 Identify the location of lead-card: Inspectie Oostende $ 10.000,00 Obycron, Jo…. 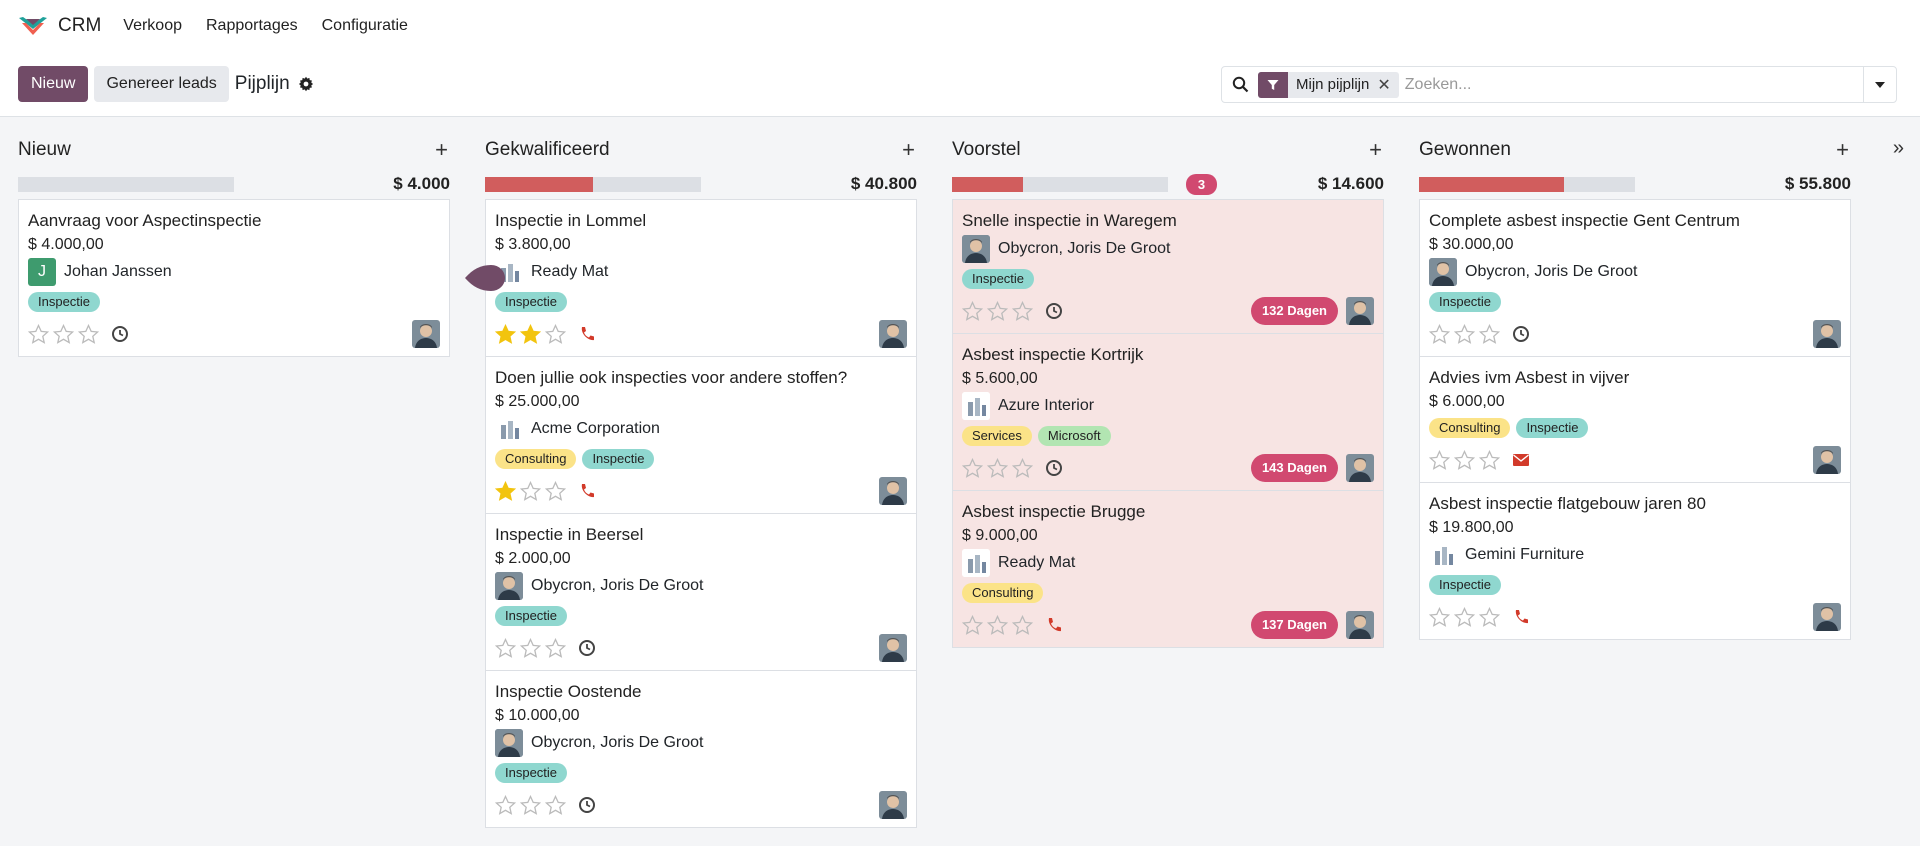
(701, 749).